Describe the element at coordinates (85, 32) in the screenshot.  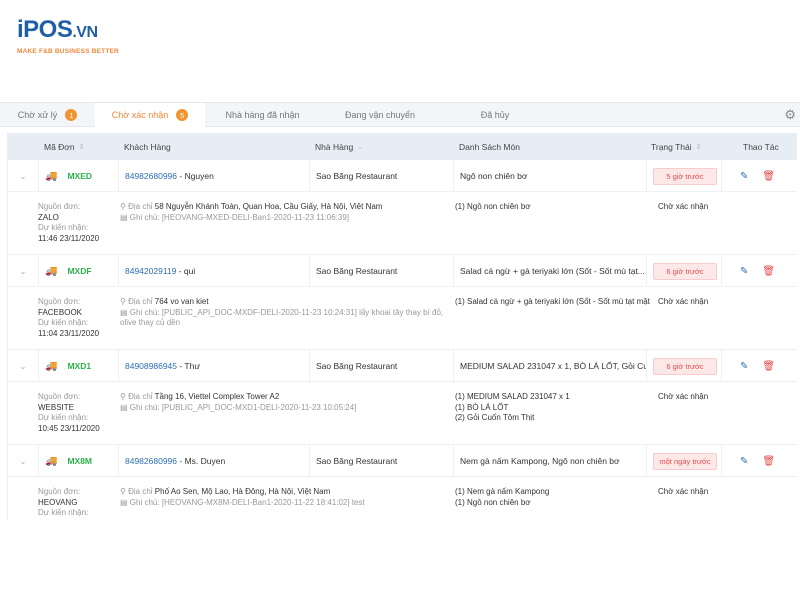
I see `logo-suffix: .VN` at that location.